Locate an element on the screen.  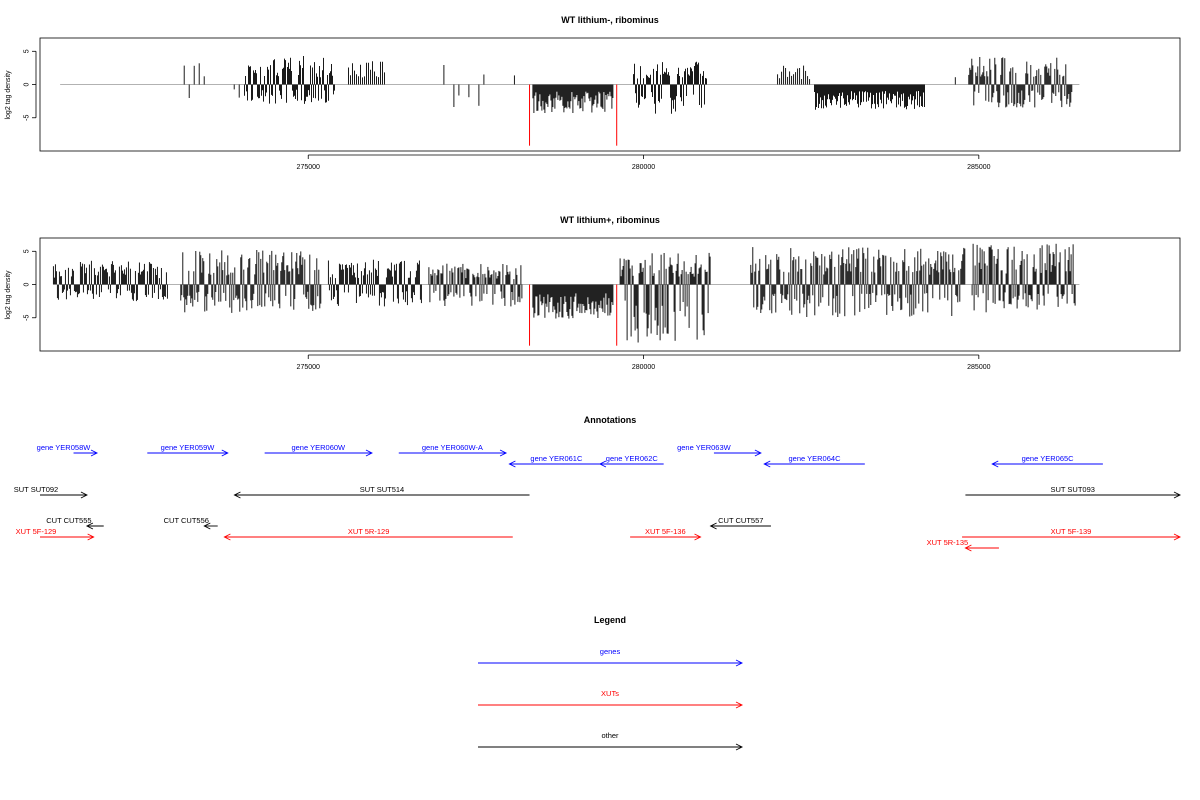
annotation-feature: SUT SUT093 is located at coordinates (1073, 492).